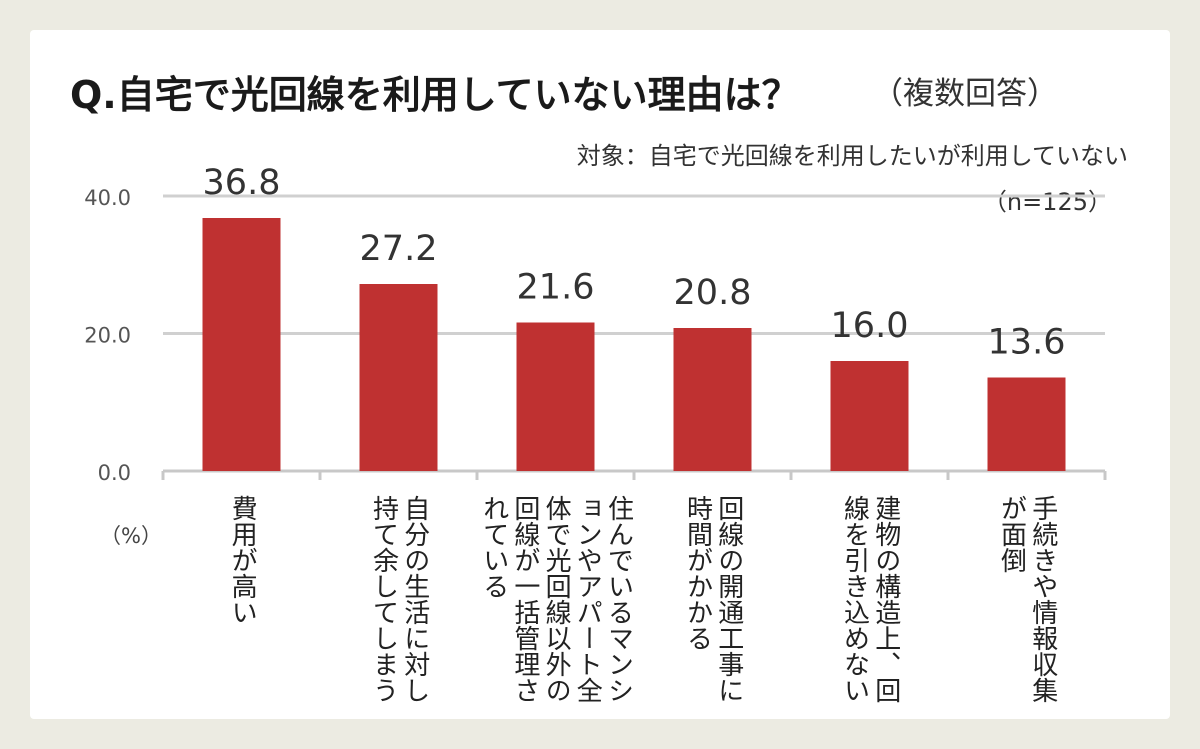  Describe the element at coordinates (242, 560) in the screenshot. I see `category-label: 費用が高い` at that location.